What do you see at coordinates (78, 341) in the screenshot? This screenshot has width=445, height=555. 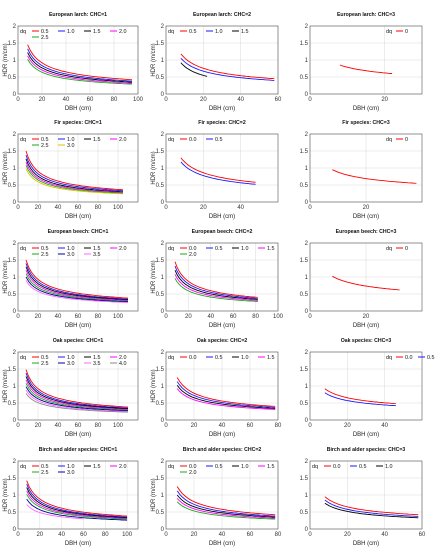 I see `chart-title: Oak species: CHC=1` at bounding box center [78, 341].